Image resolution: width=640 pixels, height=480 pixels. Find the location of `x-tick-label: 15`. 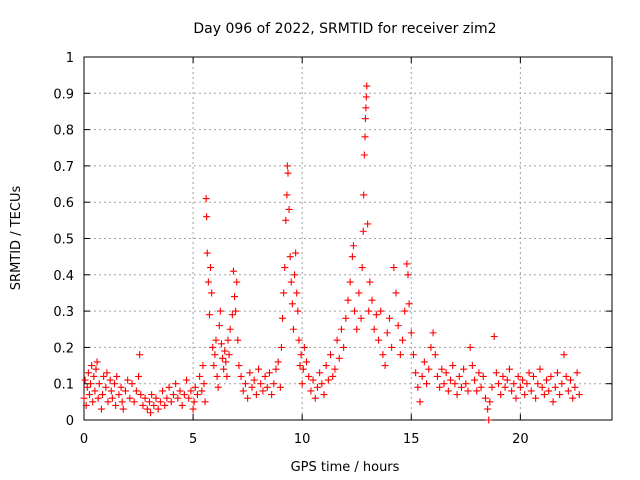

x-tick-label: 15 is located at coordinates (411, 439).